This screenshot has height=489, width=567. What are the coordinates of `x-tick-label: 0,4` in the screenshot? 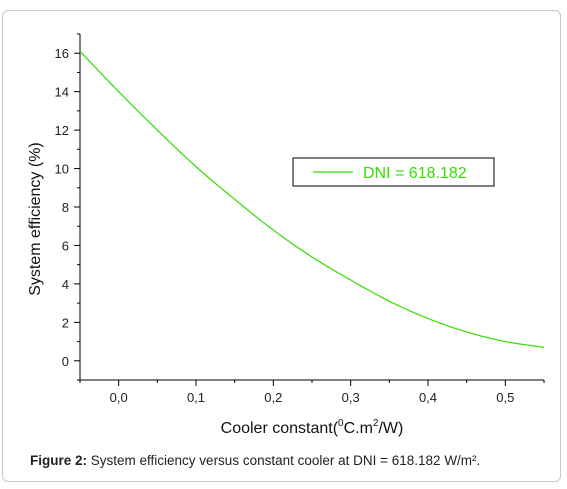 It's located at (428, 397).